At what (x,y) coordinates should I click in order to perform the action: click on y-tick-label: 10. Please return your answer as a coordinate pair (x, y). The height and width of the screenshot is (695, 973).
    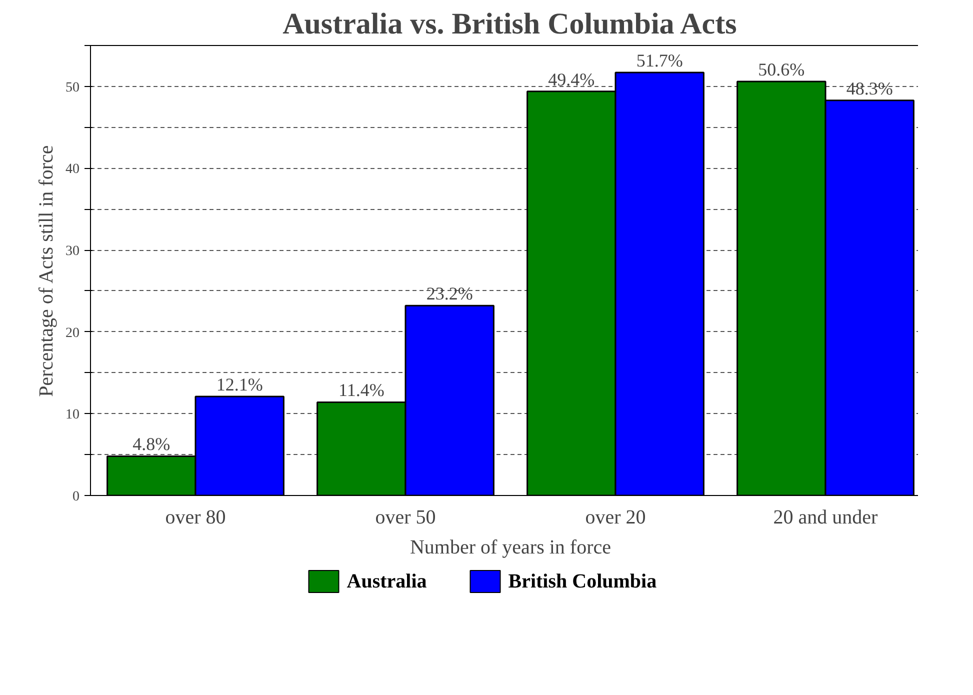
    Looking at the image, I should click on (73, 415).